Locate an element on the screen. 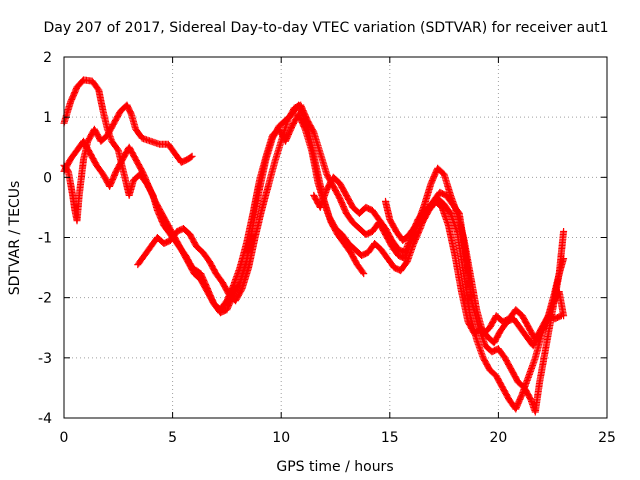  x-tick-label: 0 is located at coordinates (64, 438).